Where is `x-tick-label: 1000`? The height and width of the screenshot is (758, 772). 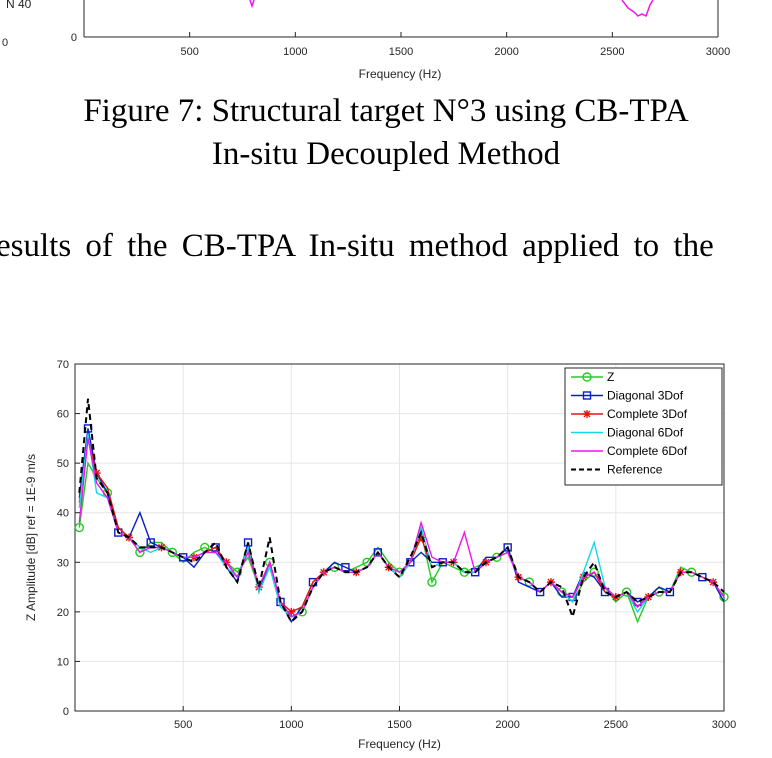
x-tick-label: 1000 is located at coordinates (291, 725).